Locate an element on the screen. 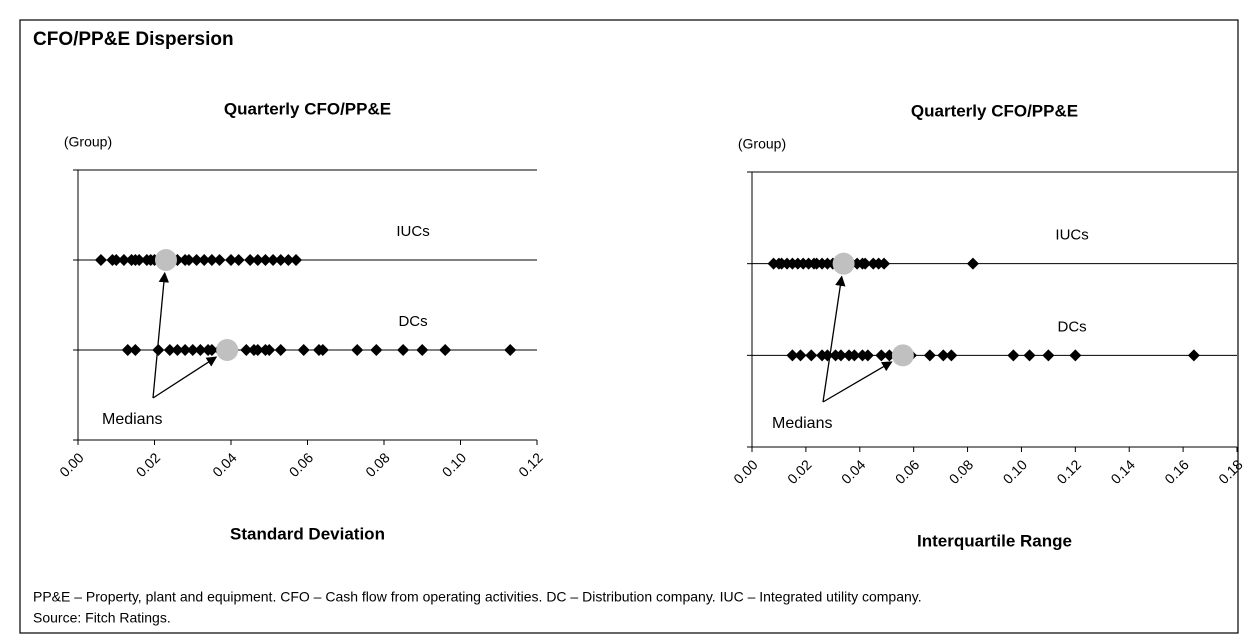 Image resolution: width=1258 pixels, height=643 pixels. x-axis-label: Interquartile Range is located at coordinates (994, 540).